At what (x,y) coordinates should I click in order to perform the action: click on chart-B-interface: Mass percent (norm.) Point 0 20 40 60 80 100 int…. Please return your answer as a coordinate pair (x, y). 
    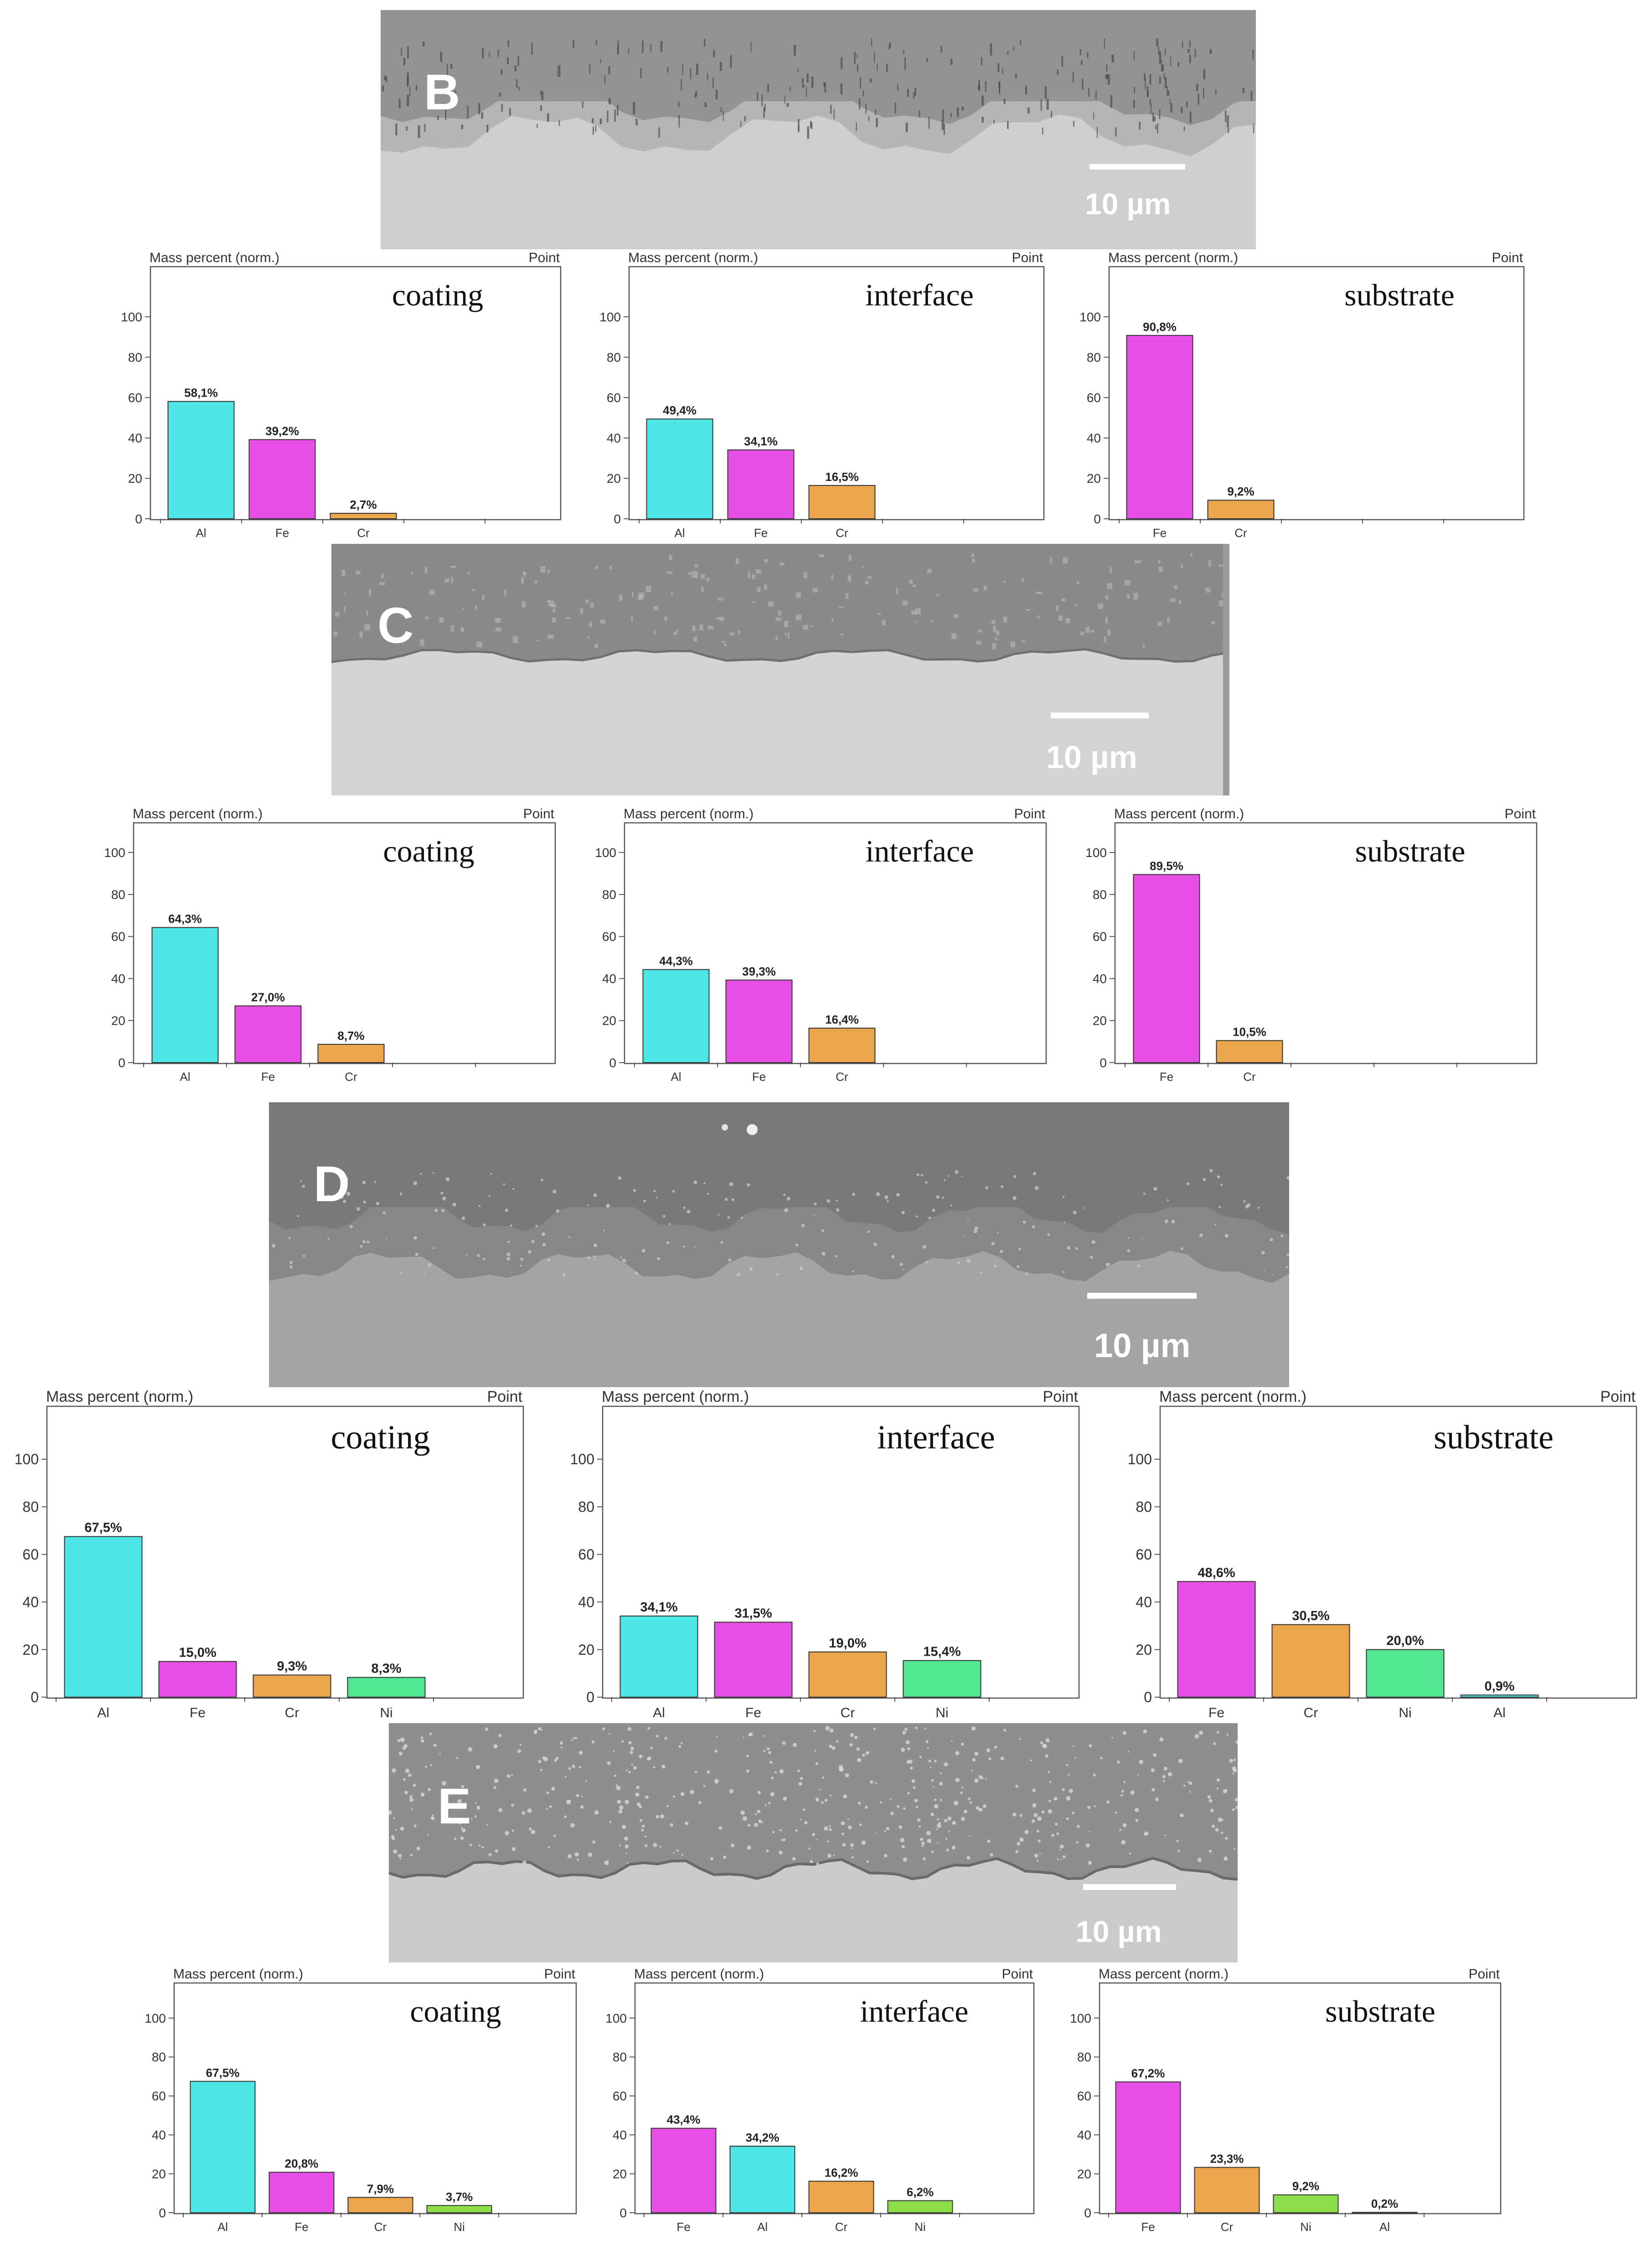
    Looking at the image, I should click on (813, 395).